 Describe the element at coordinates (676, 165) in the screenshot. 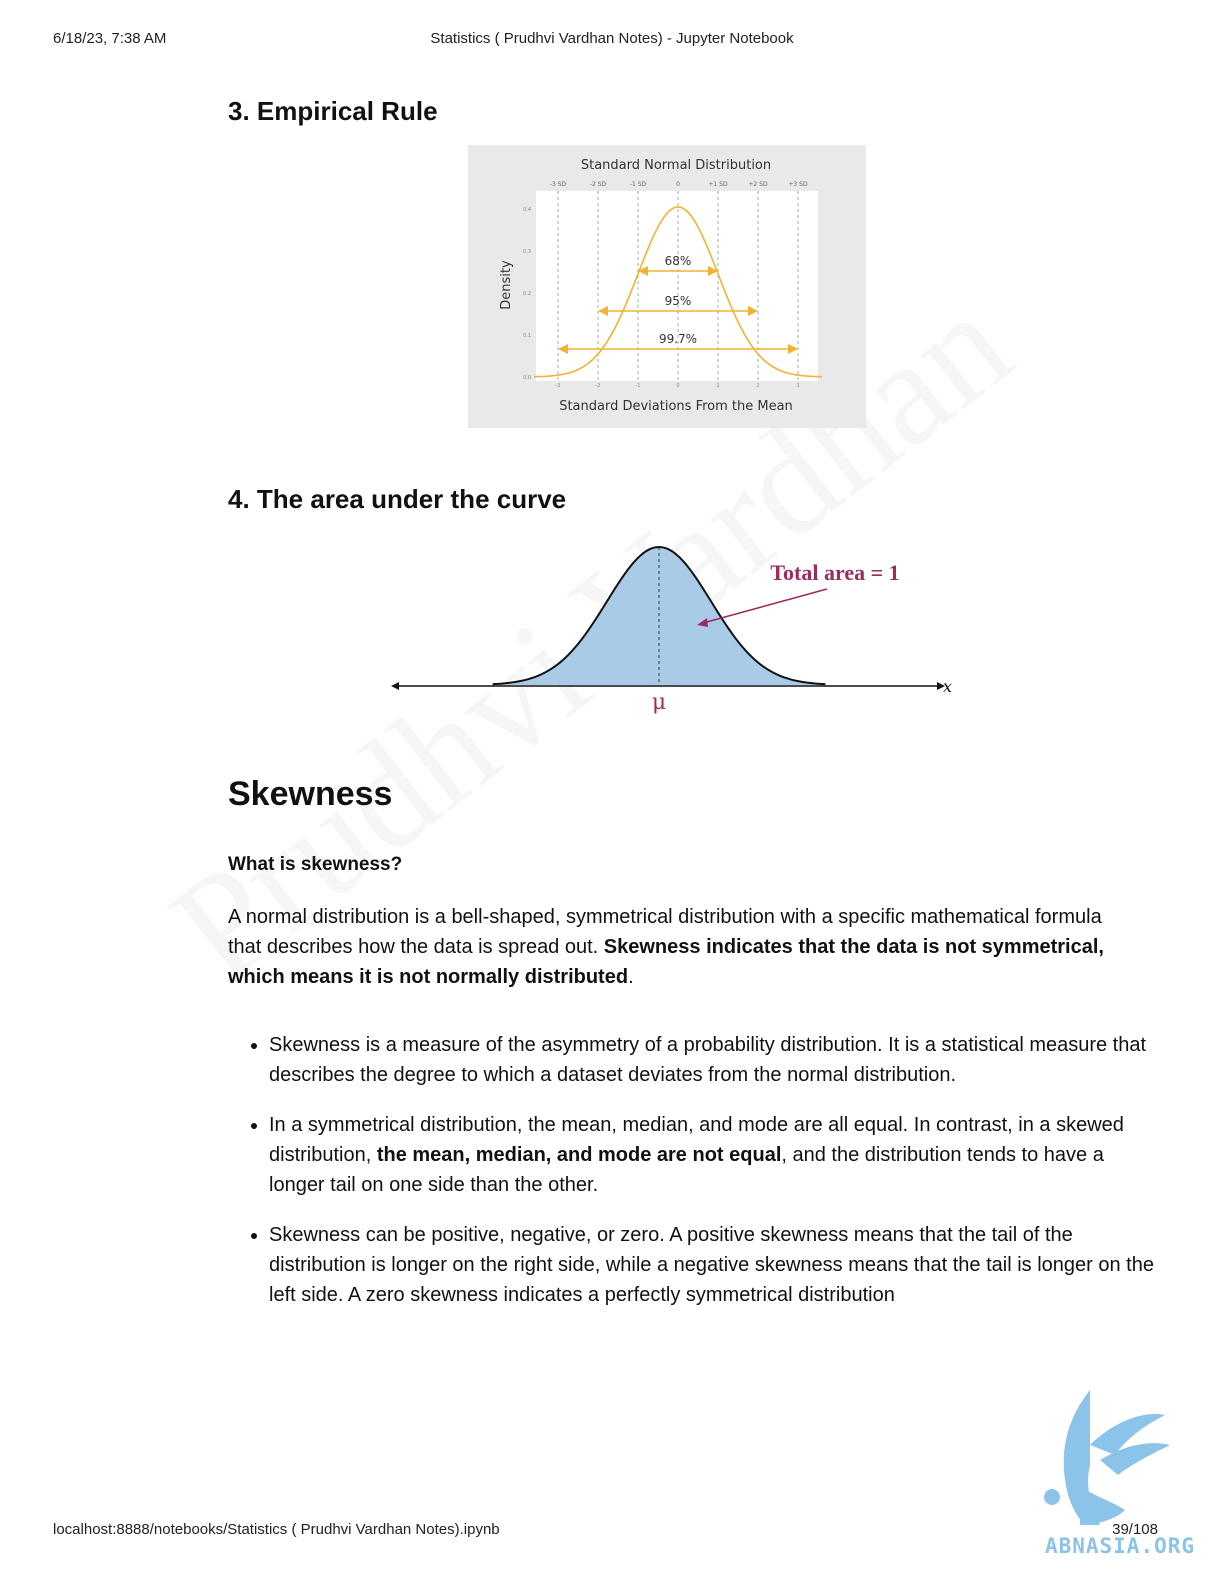

I see `figure-title: Standard Normal Distribution` at that location.